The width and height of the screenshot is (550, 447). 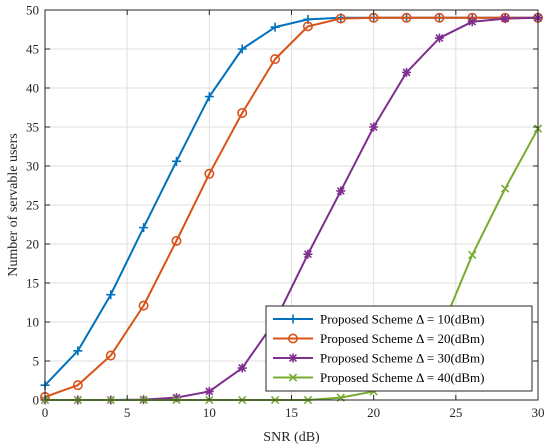 I want to click on y-tick-label: 30, so click(x=32, y=166).